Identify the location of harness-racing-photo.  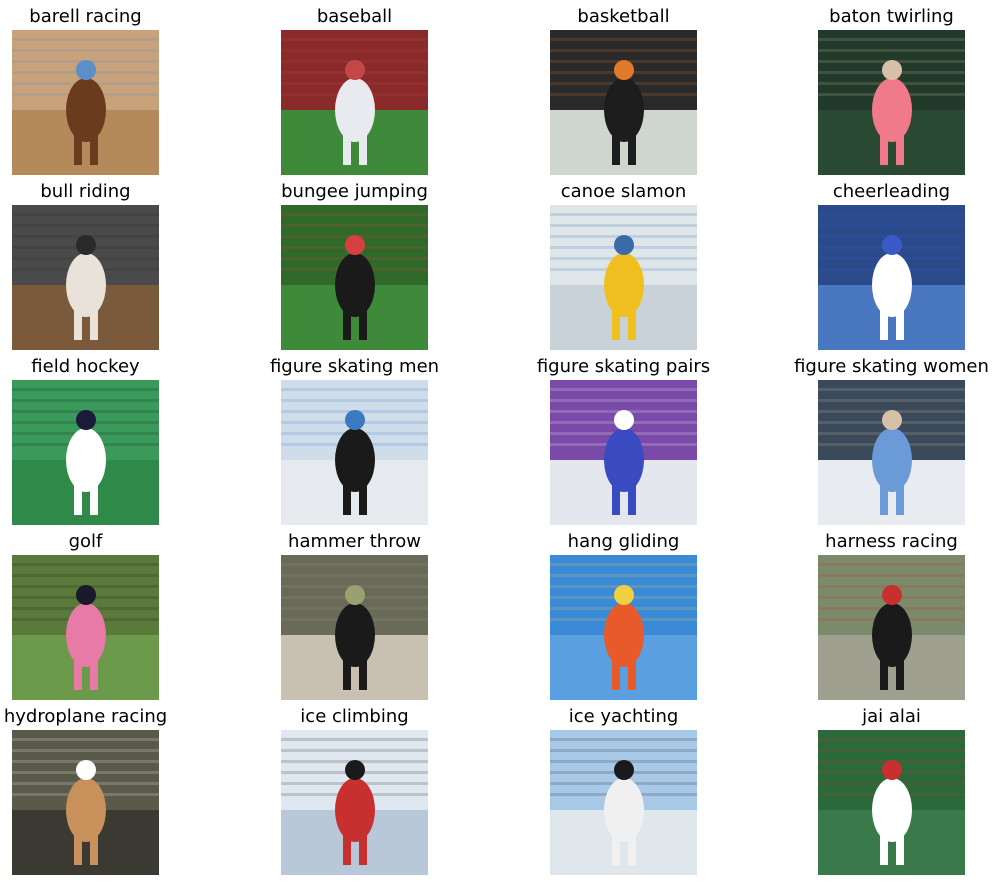
(891, 627).